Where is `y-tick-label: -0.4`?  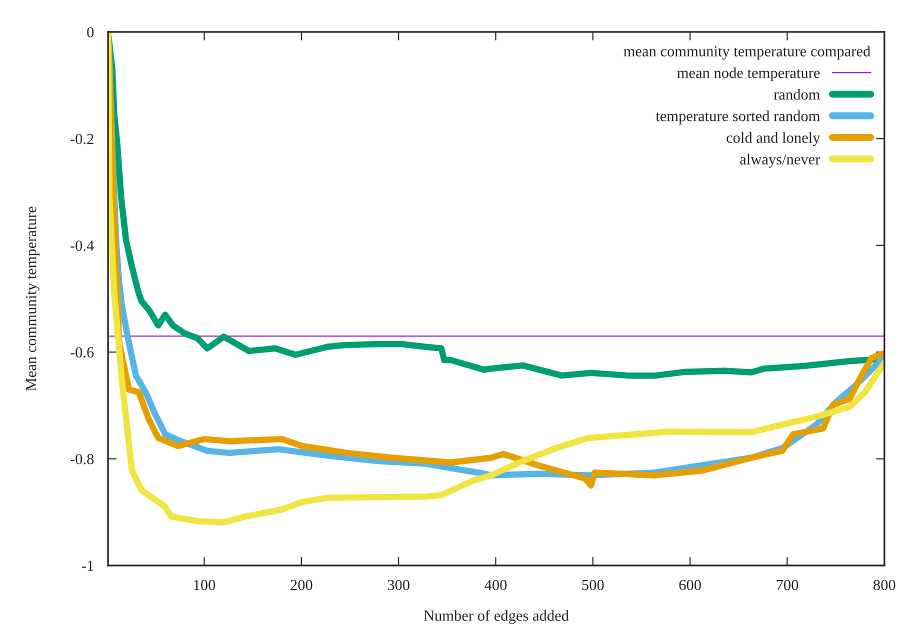 y-tick-label: -0.4 is located at coordinates (82, 245).